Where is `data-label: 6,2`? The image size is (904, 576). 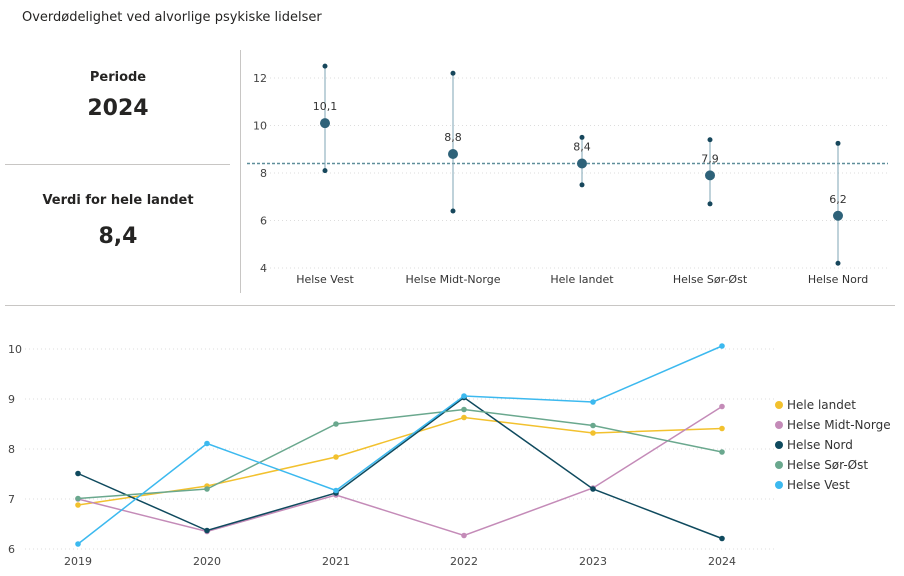 data-label: 6,2 is located at coordinates (838, 199).